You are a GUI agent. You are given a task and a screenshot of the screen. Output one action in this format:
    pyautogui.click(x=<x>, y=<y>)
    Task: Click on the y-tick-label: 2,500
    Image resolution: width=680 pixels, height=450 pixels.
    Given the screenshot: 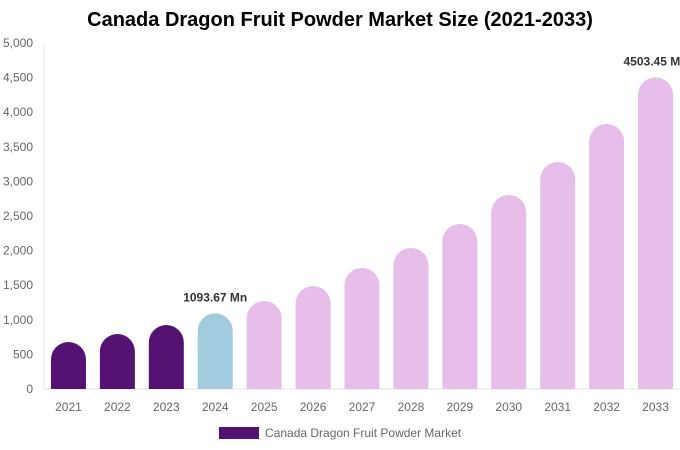 What is the action you would take?
    pyautogui.click(x=18, y=216)
    